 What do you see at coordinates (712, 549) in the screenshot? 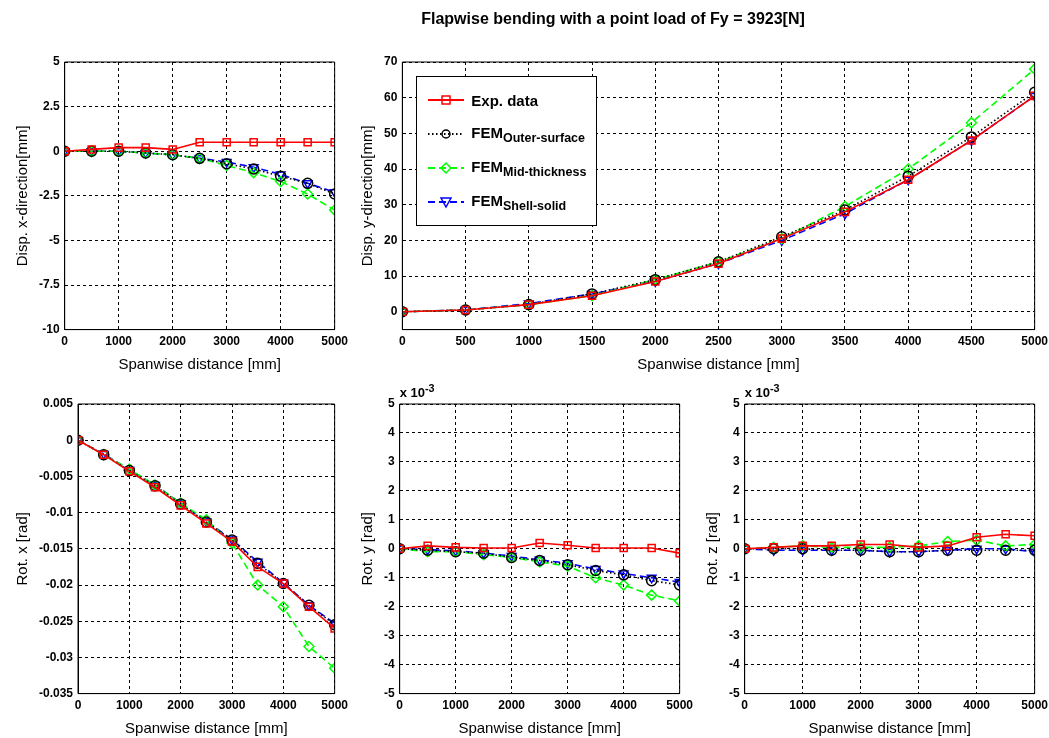
I see `y-axis-title: Rot. z [rad]` at bounding box center [712, 549].